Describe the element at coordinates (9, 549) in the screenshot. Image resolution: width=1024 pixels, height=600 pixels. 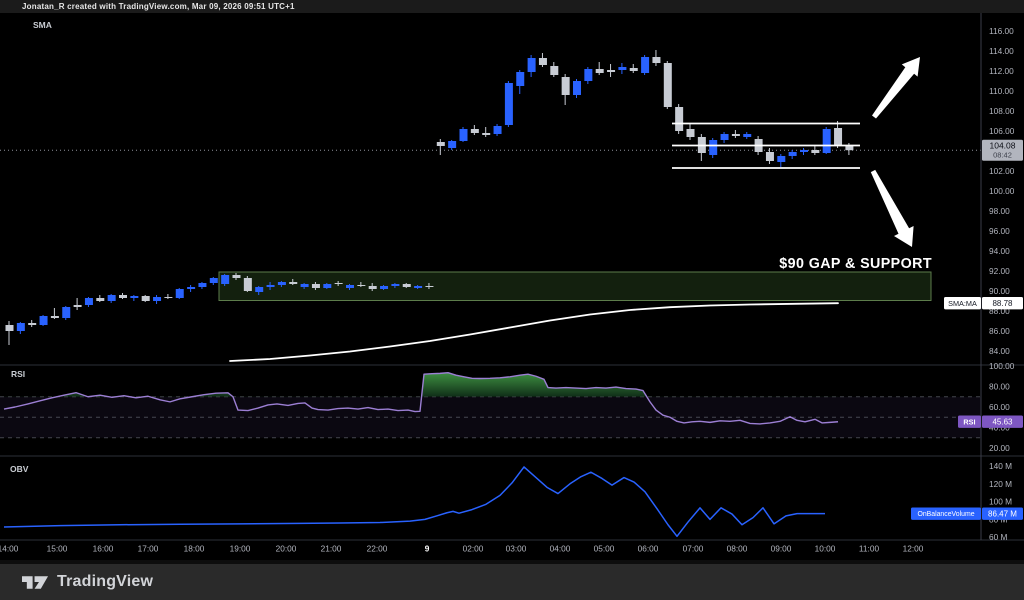
I see `svg-text: 14:00` at that location.